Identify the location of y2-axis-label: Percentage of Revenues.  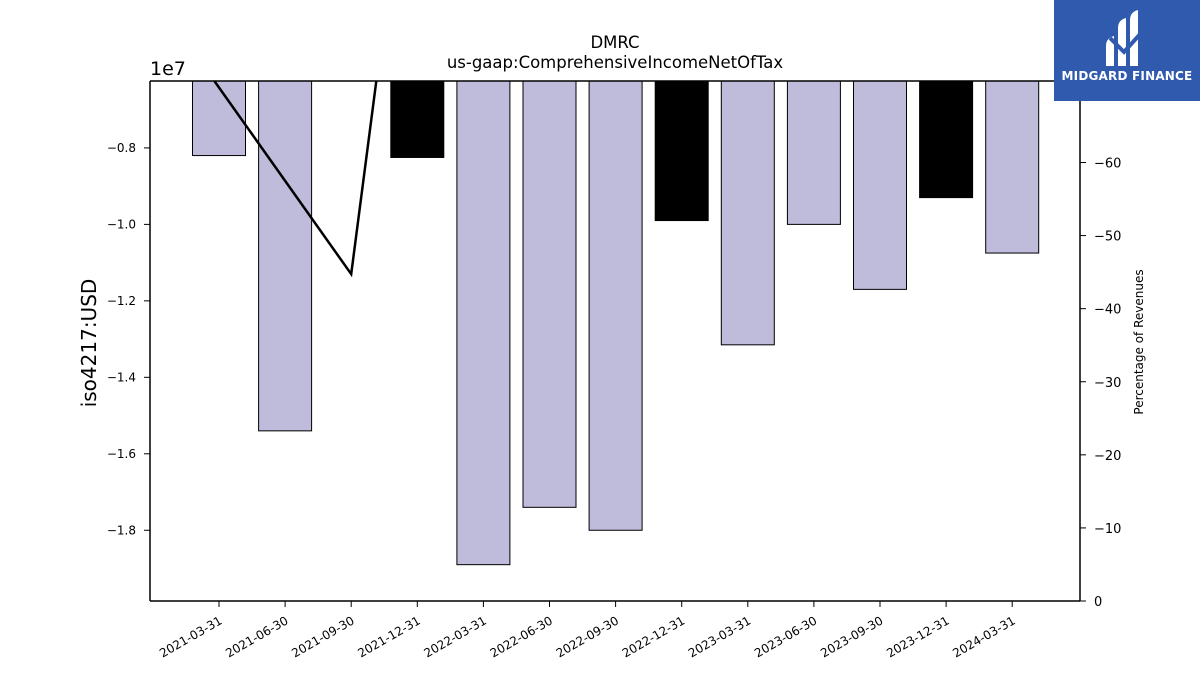
(1139, 341).